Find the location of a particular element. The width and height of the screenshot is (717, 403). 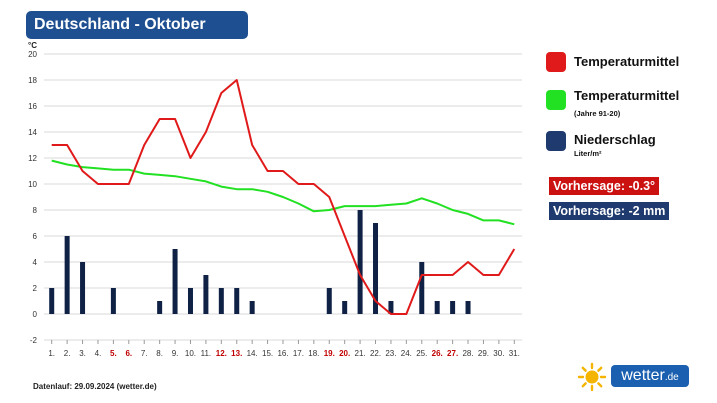

y-axis-unit: °C is located at coordinates (32, 45).